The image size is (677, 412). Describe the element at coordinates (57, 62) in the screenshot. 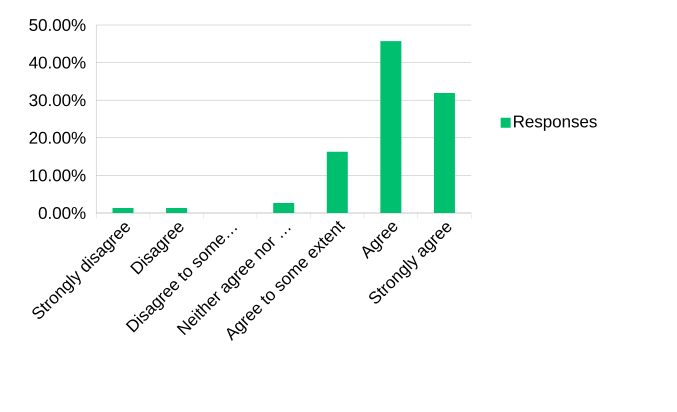

I see `y-tick-label: 40.00%` at that location.